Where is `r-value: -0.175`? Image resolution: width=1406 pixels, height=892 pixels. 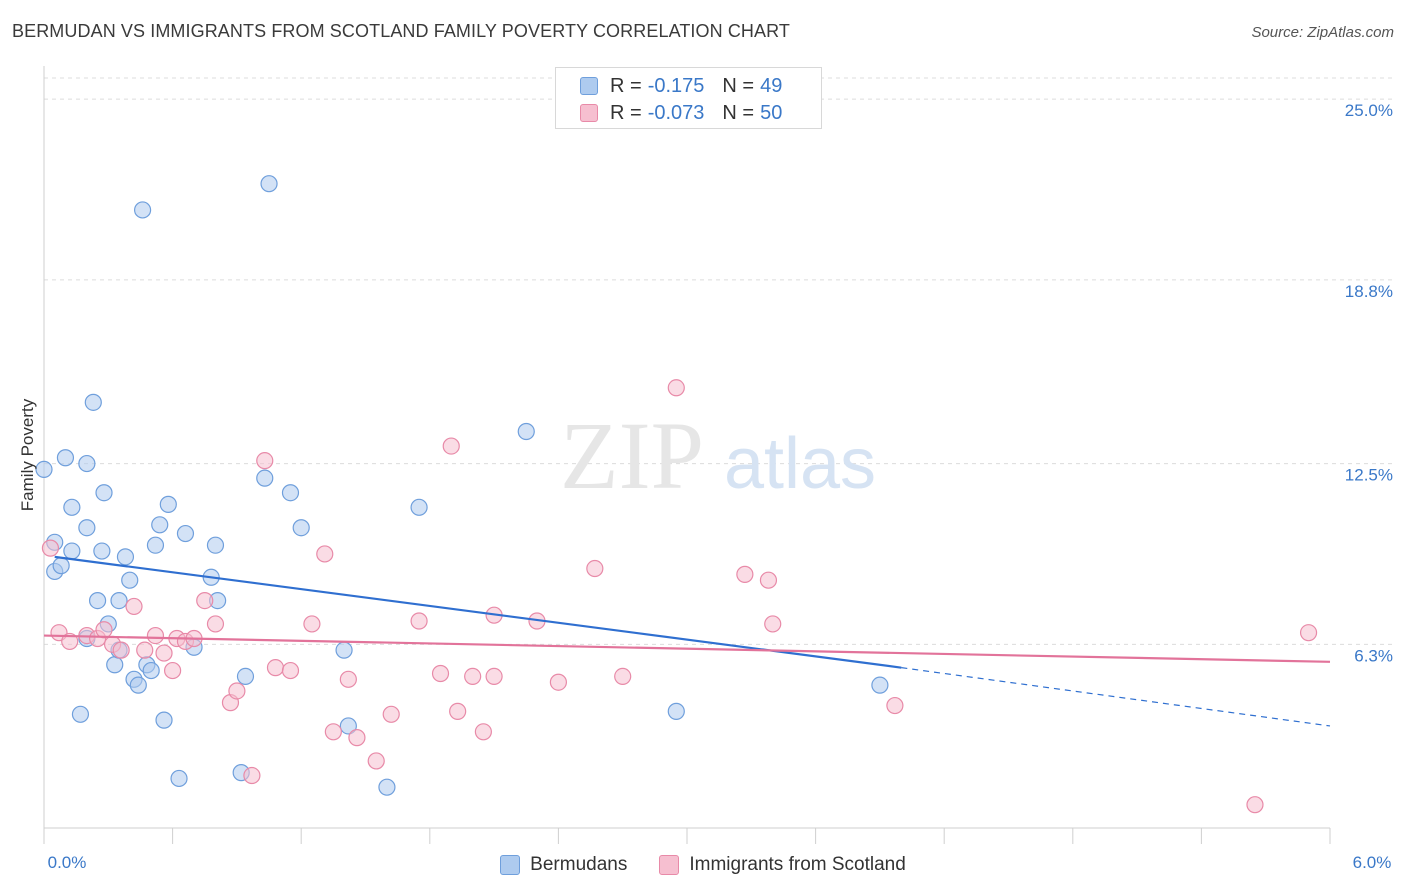
r-value: -0.175 is located at coordinates (676, 85).